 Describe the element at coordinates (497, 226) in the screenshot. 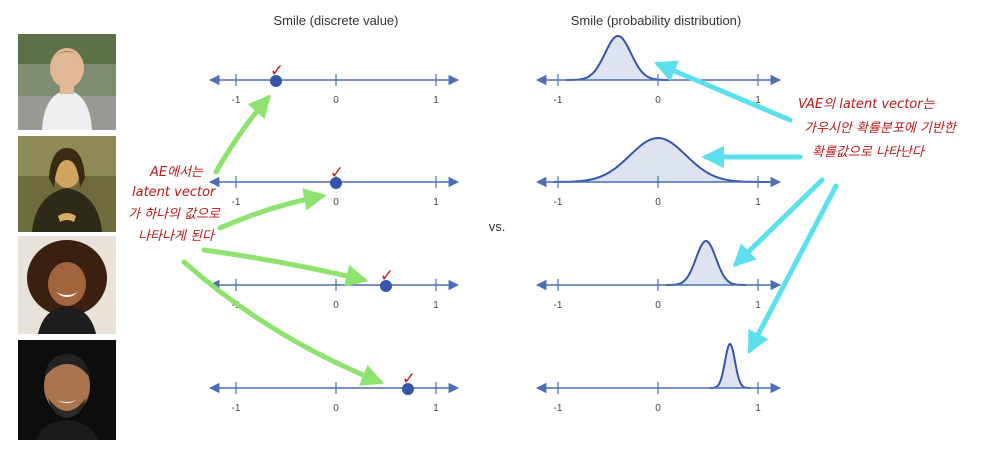

I see `vs-label: vs.` at that location.